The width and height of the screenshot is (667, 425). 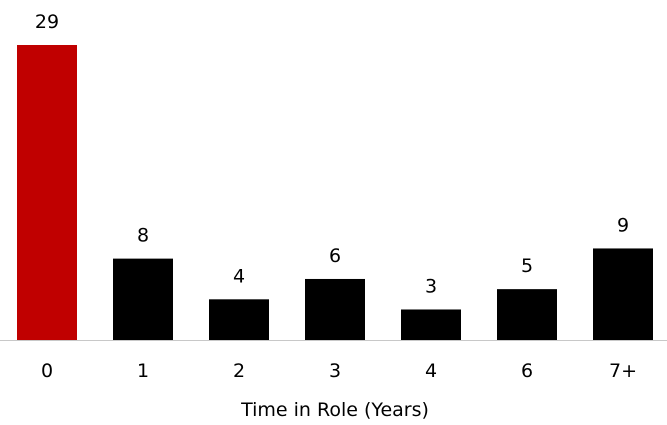 I want to click on x-tick-label-2: 2, so click(x=239, y=371).